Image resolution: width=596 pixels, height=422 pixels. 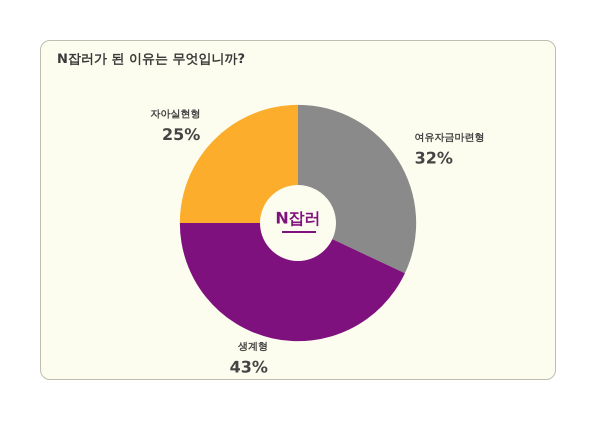 I want to click on text: N잡러, so click(x=298, y=218).